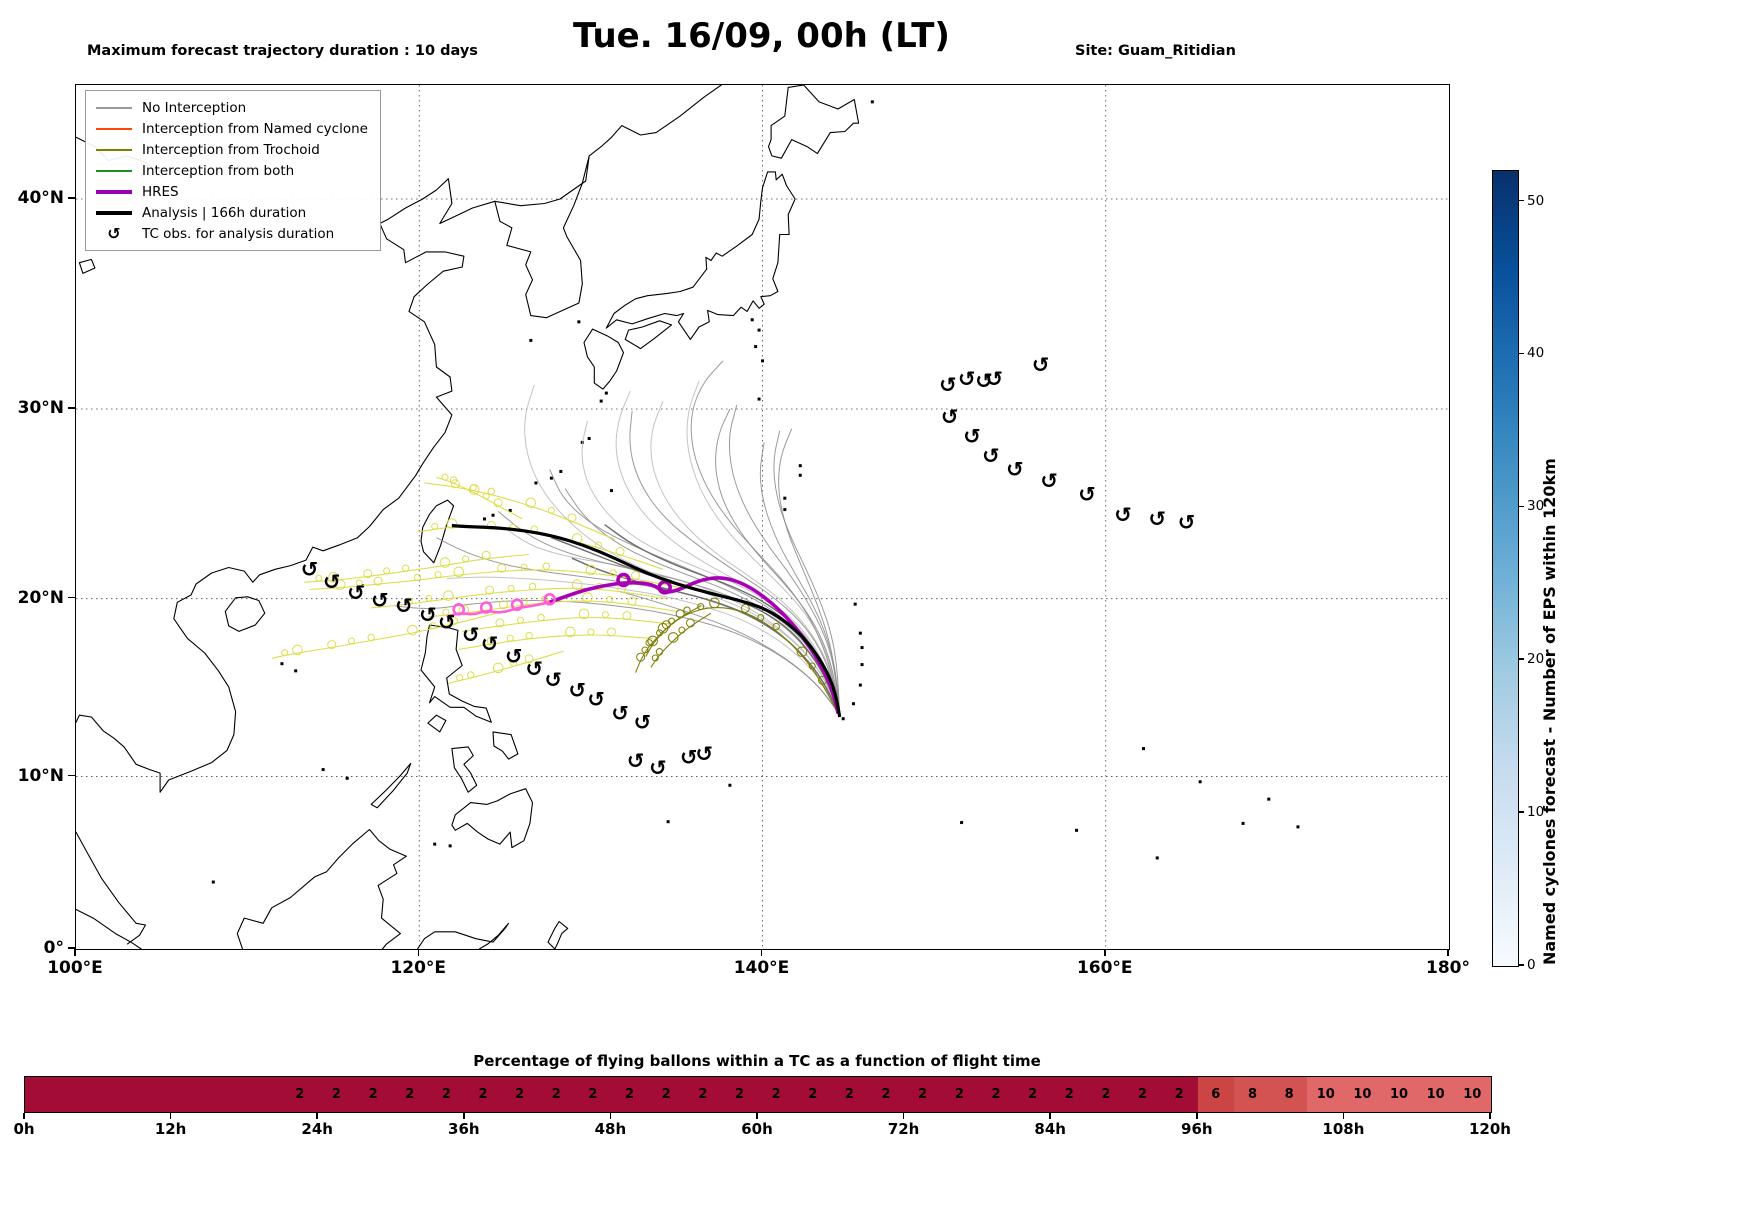  I want to click on heatmap-tick-label: 96h, so click(1197, 1129).